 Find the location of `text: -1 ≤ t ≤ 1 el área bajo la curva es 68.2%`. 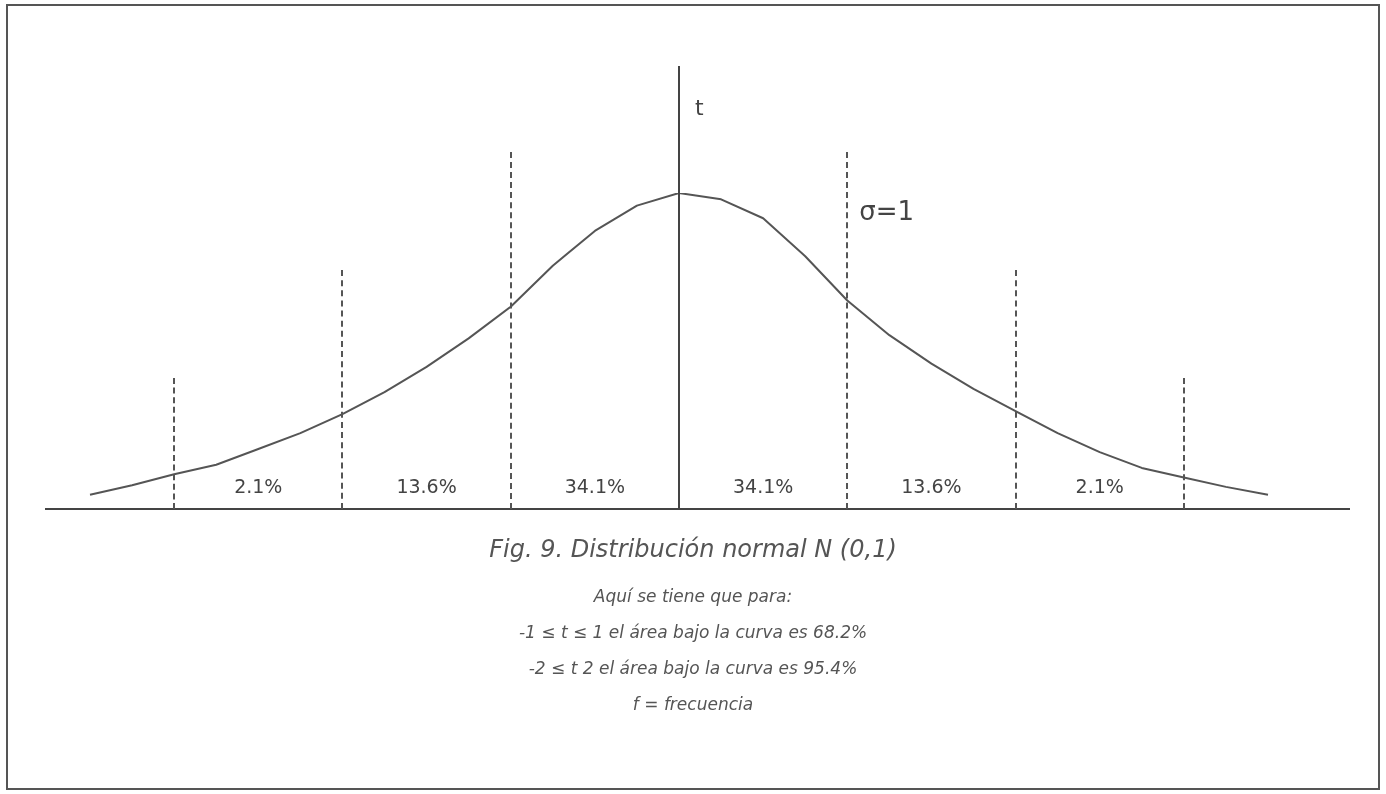

text: -1 ≤ t ≤ 1 el área bajo la curva es 68.2% is located at coordinates (693, 632).